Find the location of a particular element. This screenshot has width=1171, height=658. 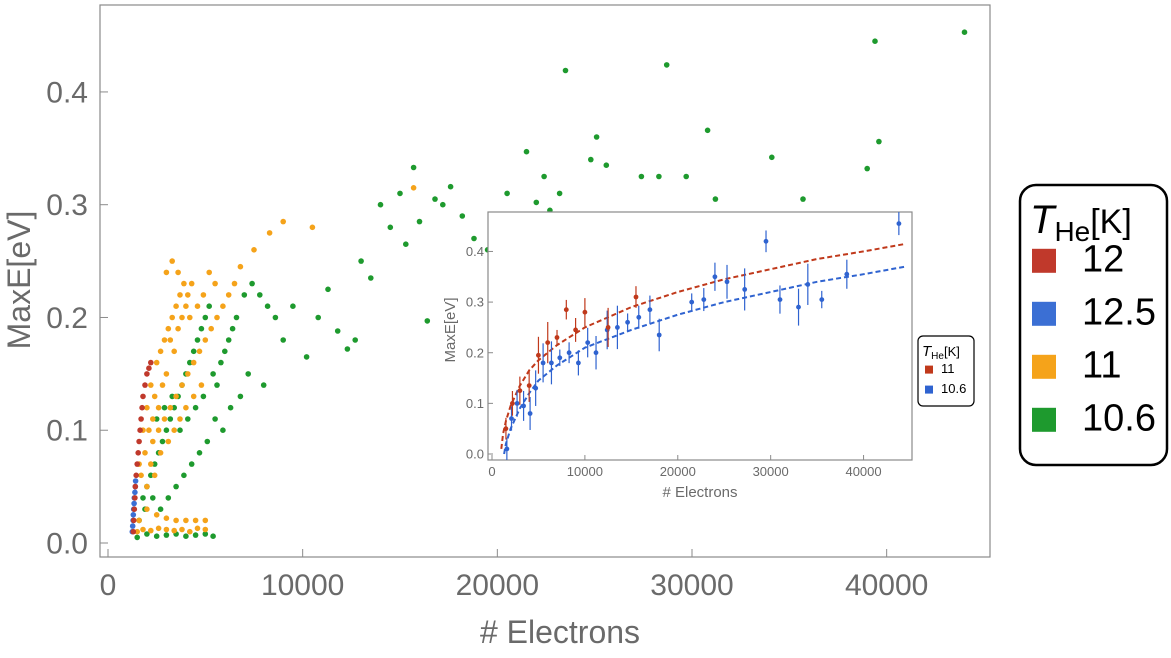

inset-legend-title: THe[K] is located at coordinates (941, 352).